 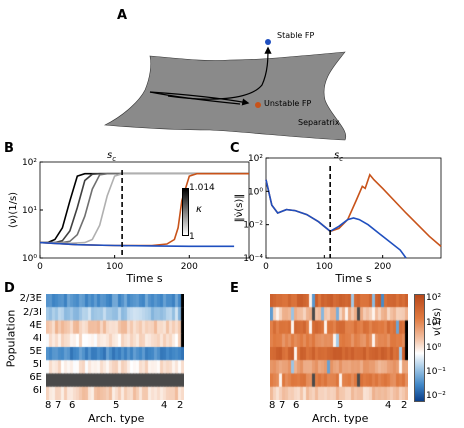 I want to click on heatmap-e-colorbar-label: ν(1/s), so click(x=437, y=321).